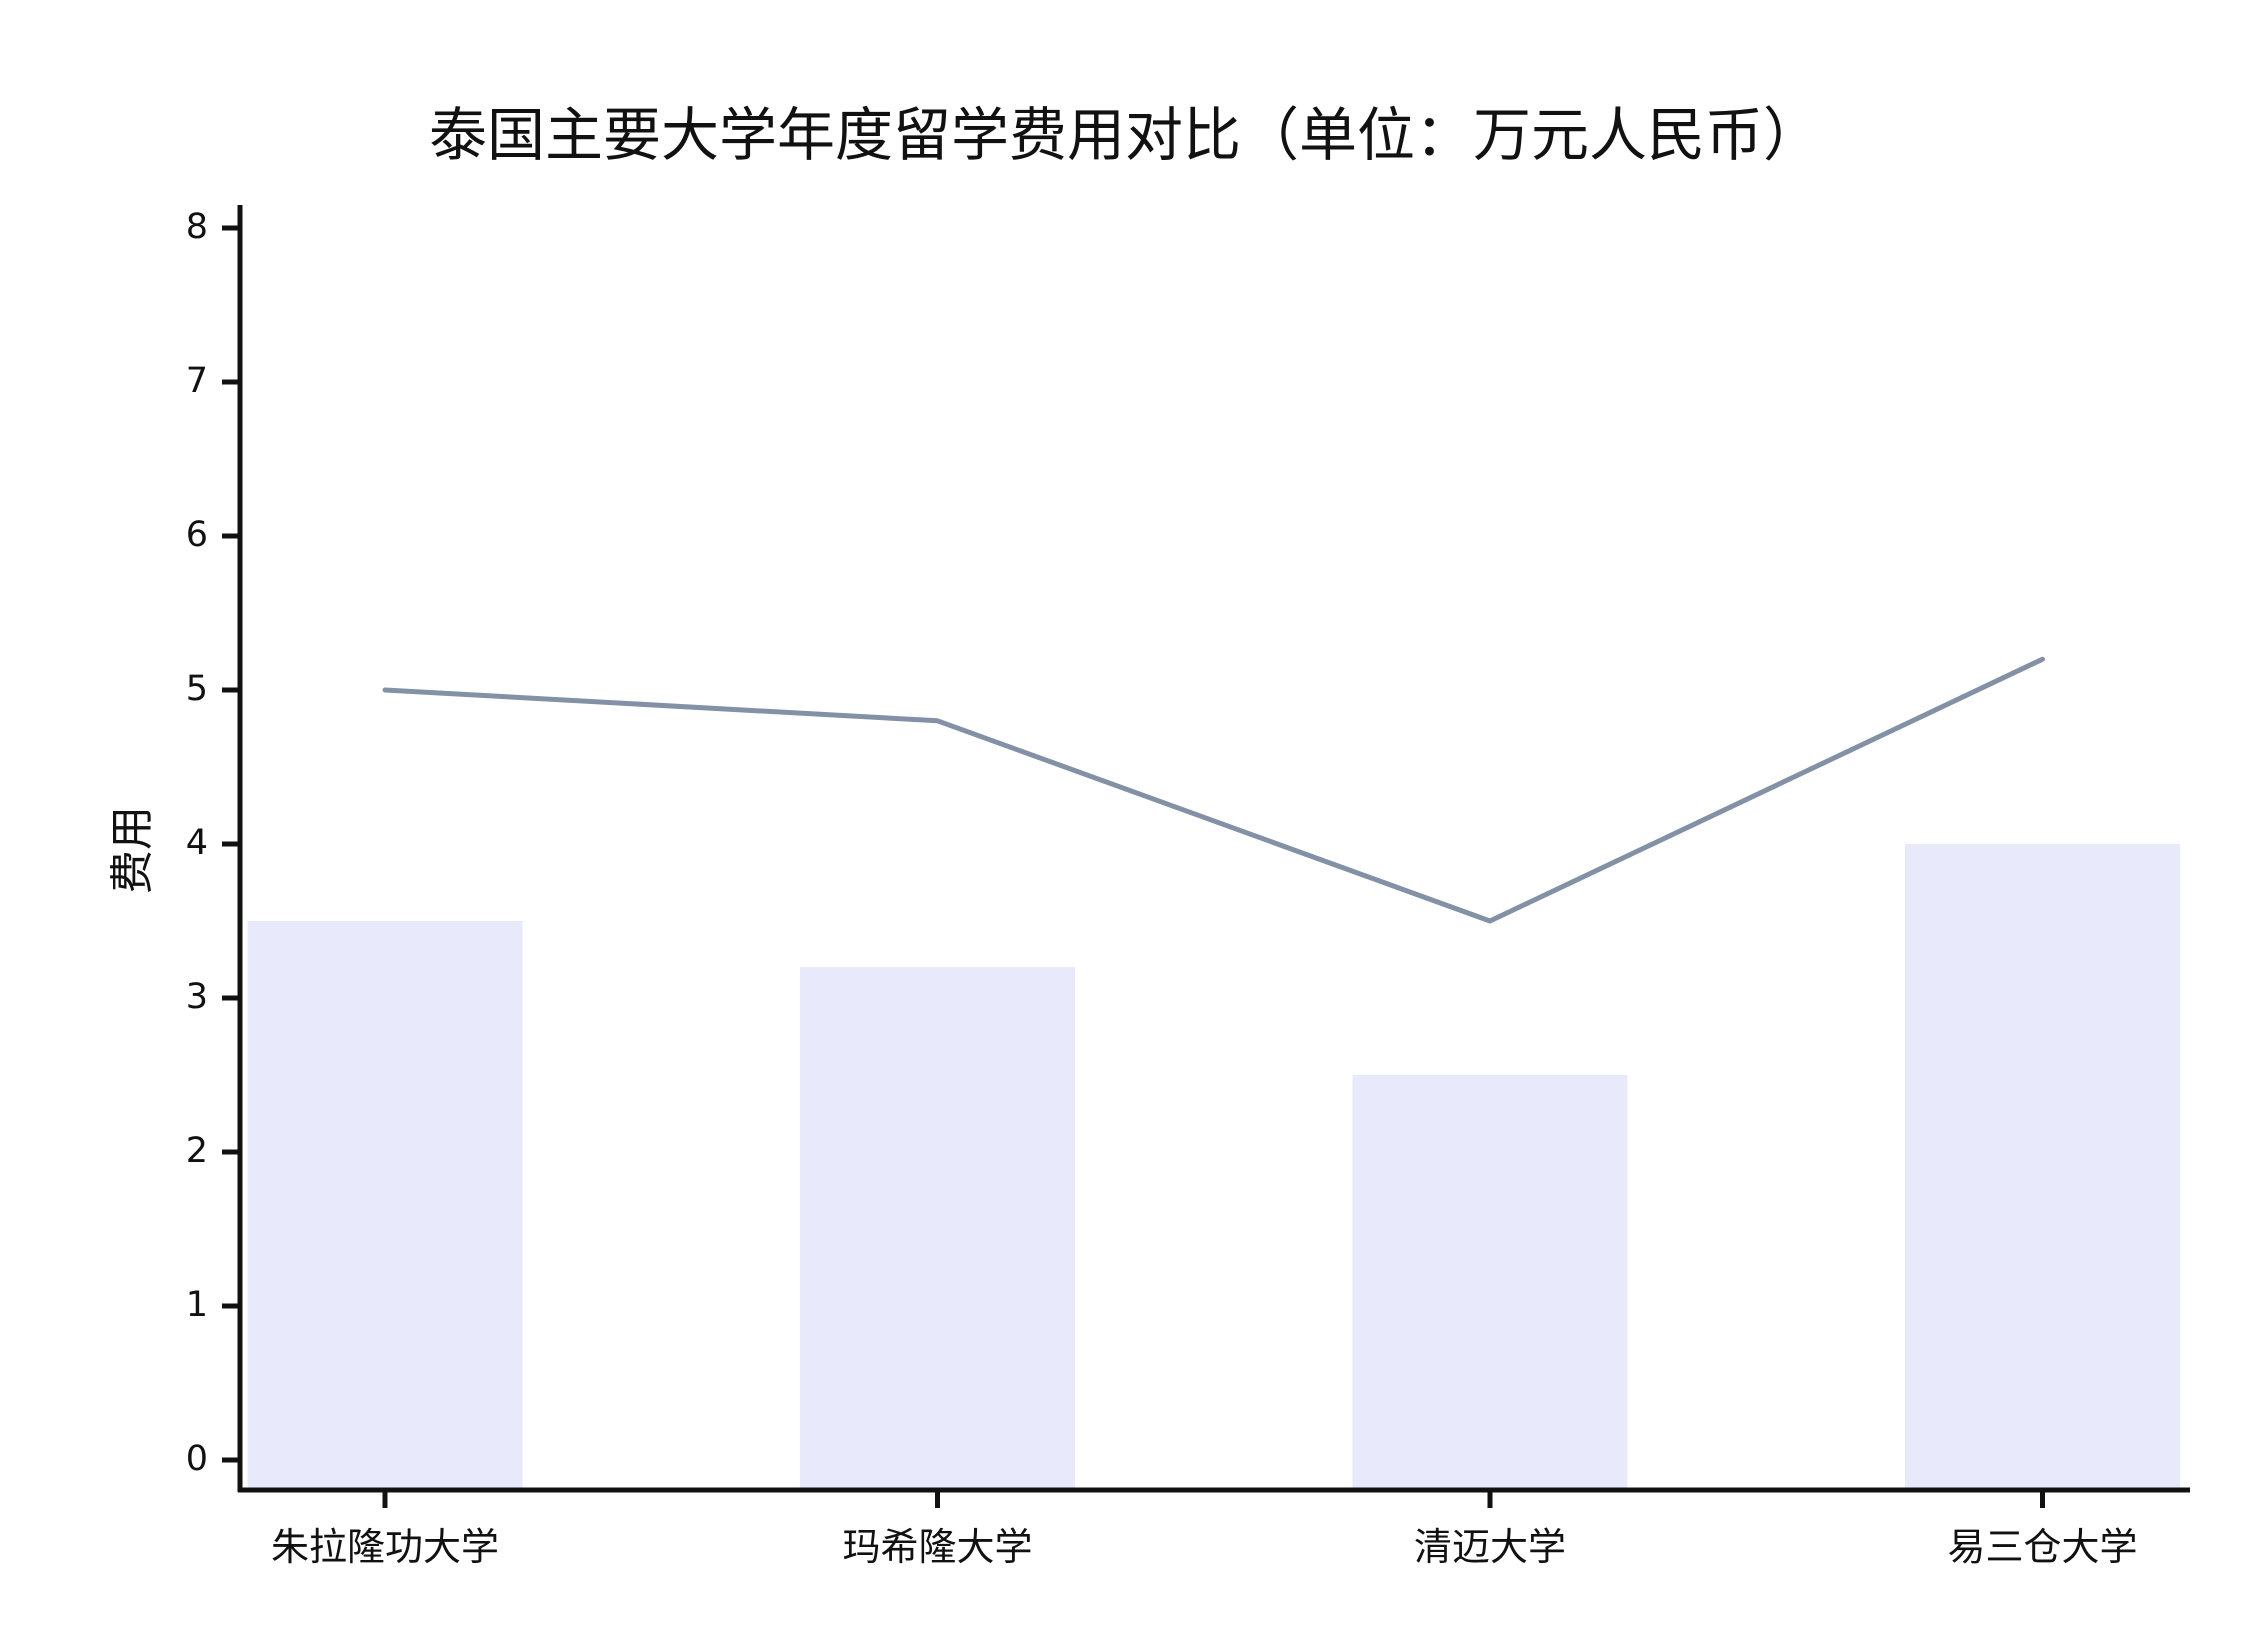 This screenshot has height=1650, width=2250. I want to click on x-tick-label-1: 朱拉隆功大学, so click(385, 1547).